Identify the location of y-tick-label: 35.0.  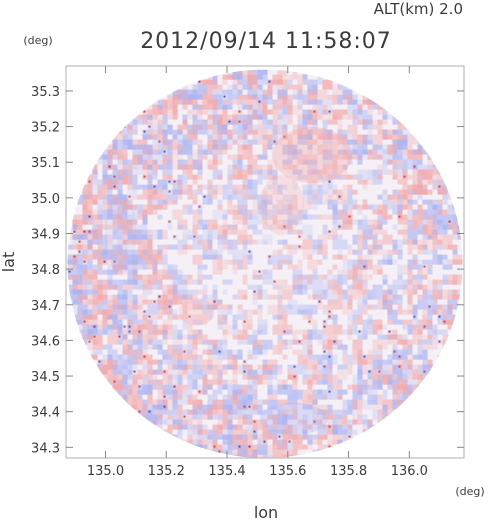
(45, 199).